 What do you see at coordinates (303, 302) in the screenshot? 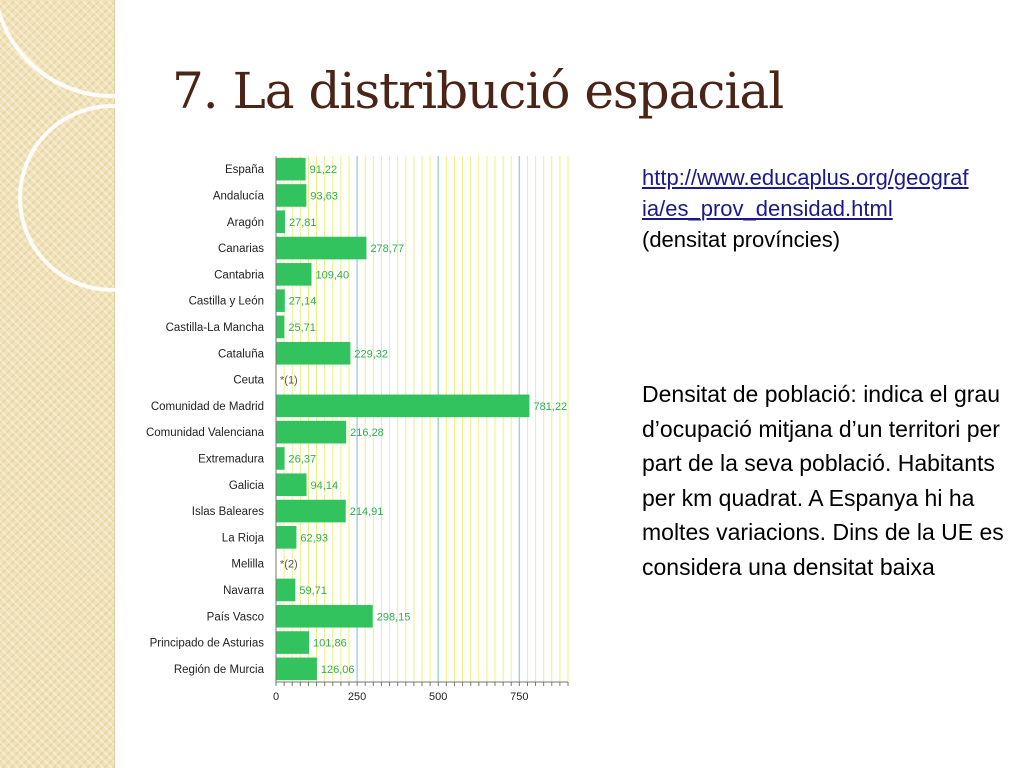
I see `value-label: 27,14` at bounding box center [303, 302].